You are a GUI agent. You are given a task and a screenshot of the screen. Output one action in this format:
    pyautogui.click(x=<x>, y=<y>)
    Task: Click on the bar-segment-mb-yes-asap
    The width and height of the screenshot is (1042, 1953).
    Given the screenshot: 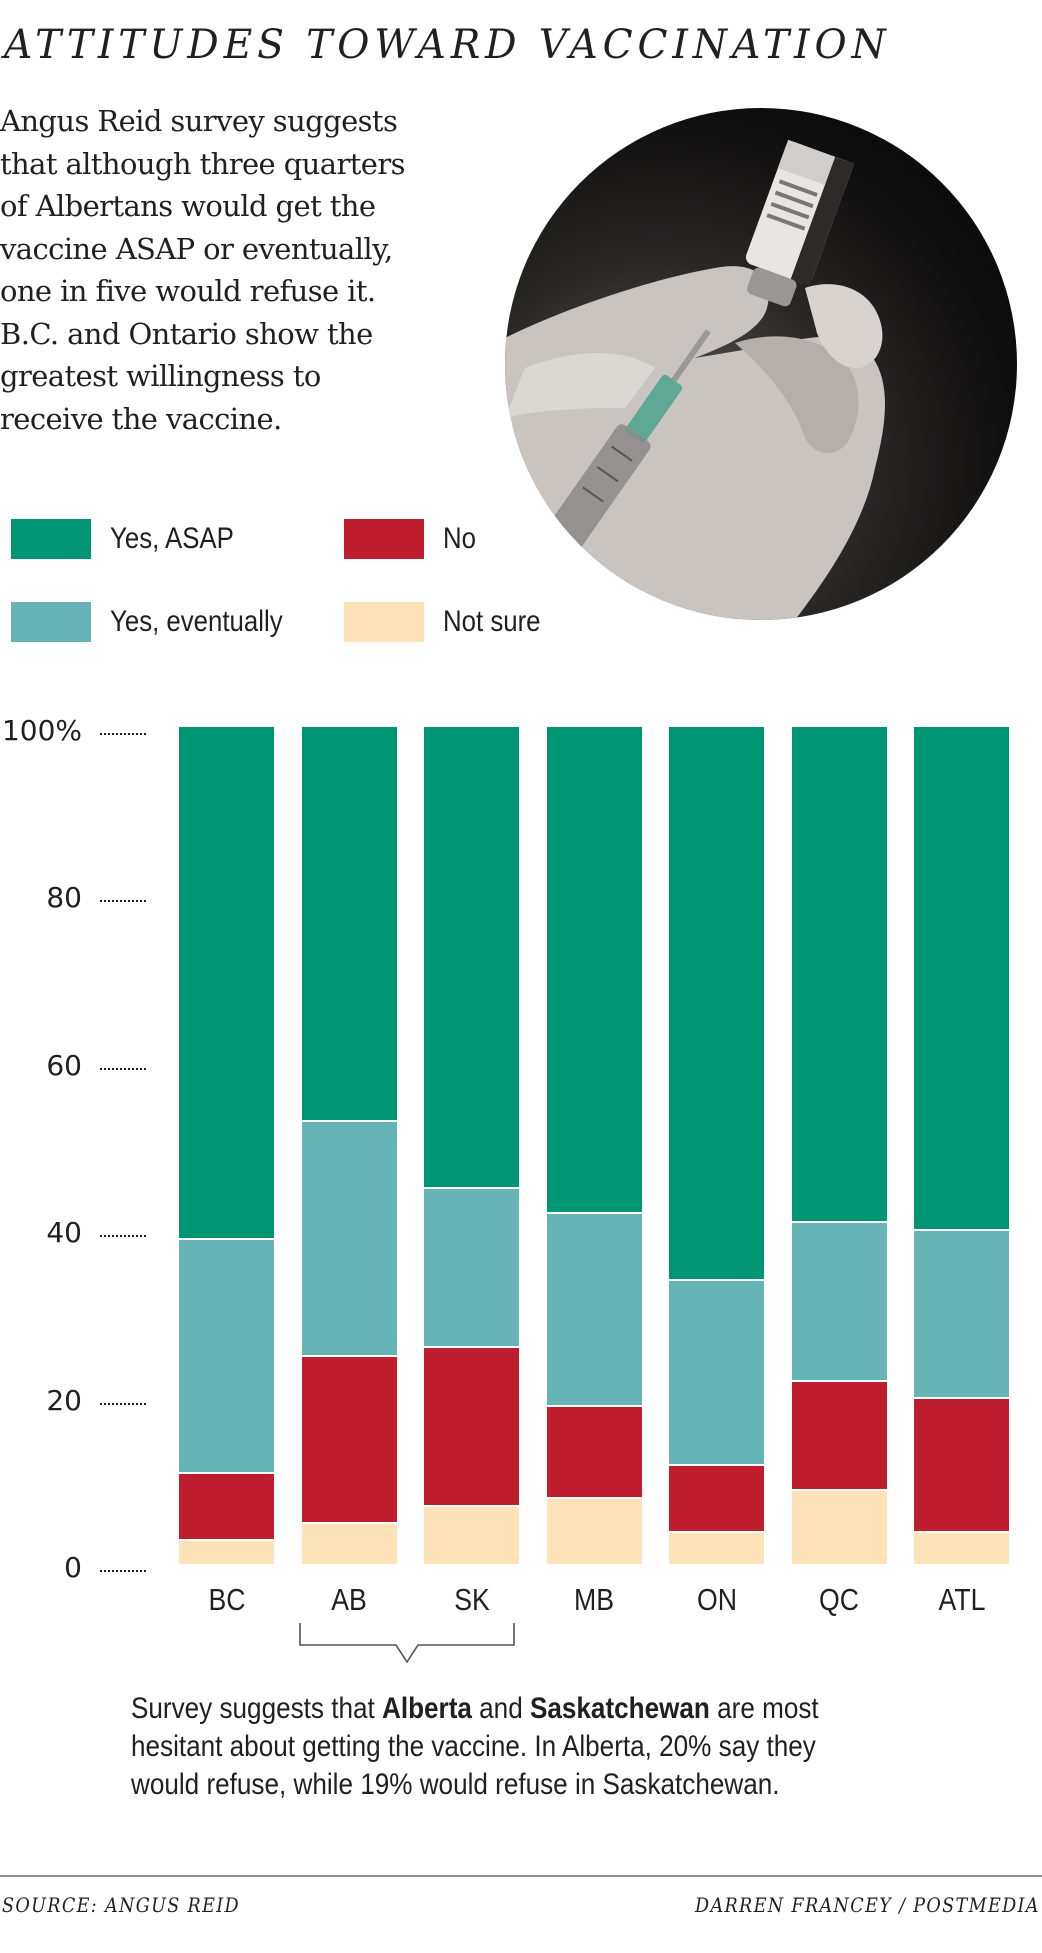 What is the action you would take?
    pyautogui.click(x=594, y=970)
    